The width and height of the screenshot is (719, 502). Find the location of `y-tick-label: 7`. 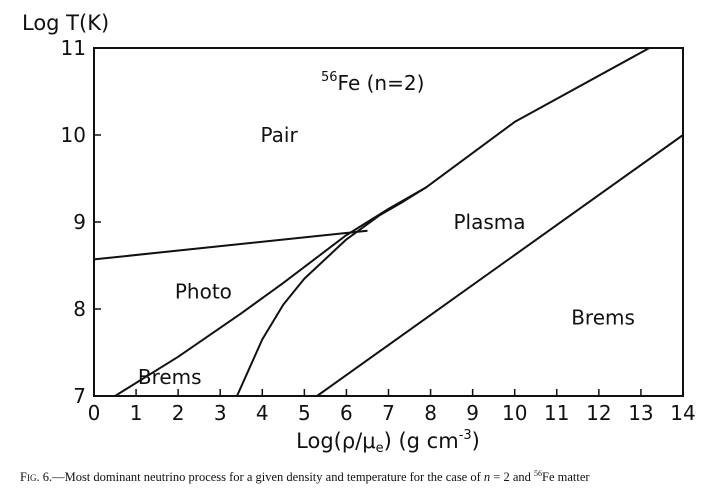

y-tick-label: 7 is located at coordinates (79, 396).